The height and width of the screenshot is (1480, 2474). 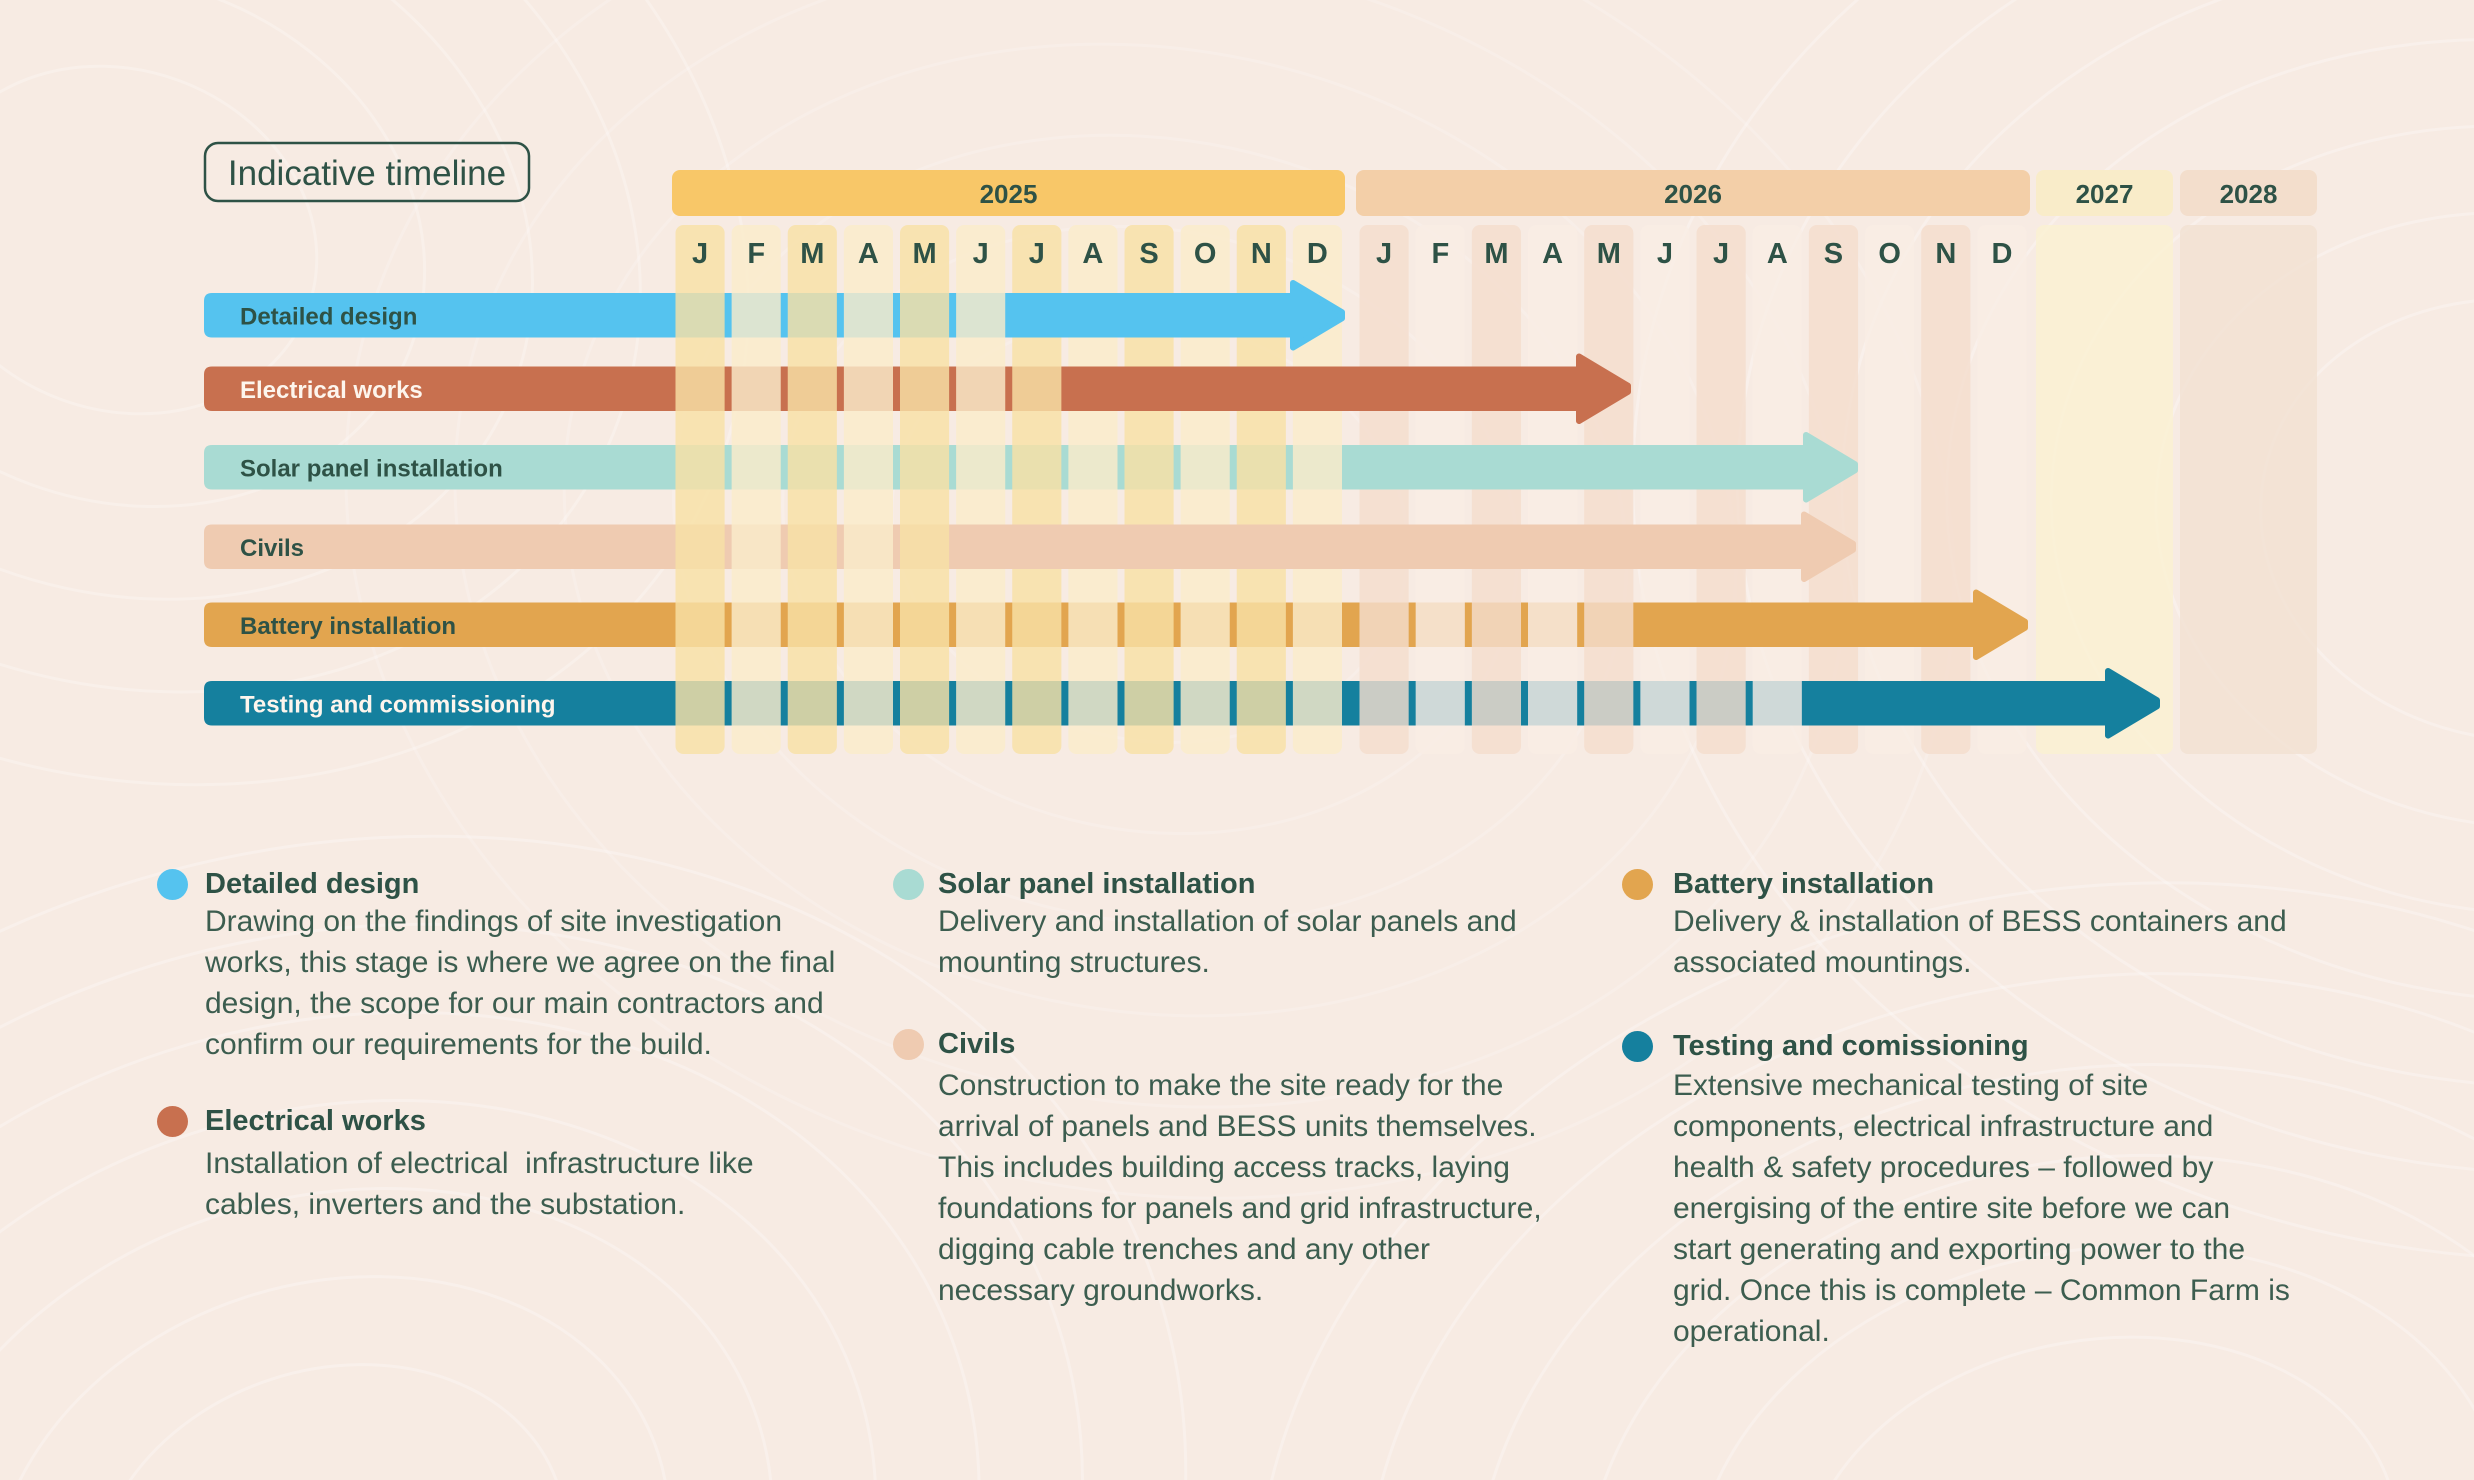 What do you see at coordinates (328, 316) in the screenshot?
I see `svg-text: Detailed design` at bounding box center [328, 316].